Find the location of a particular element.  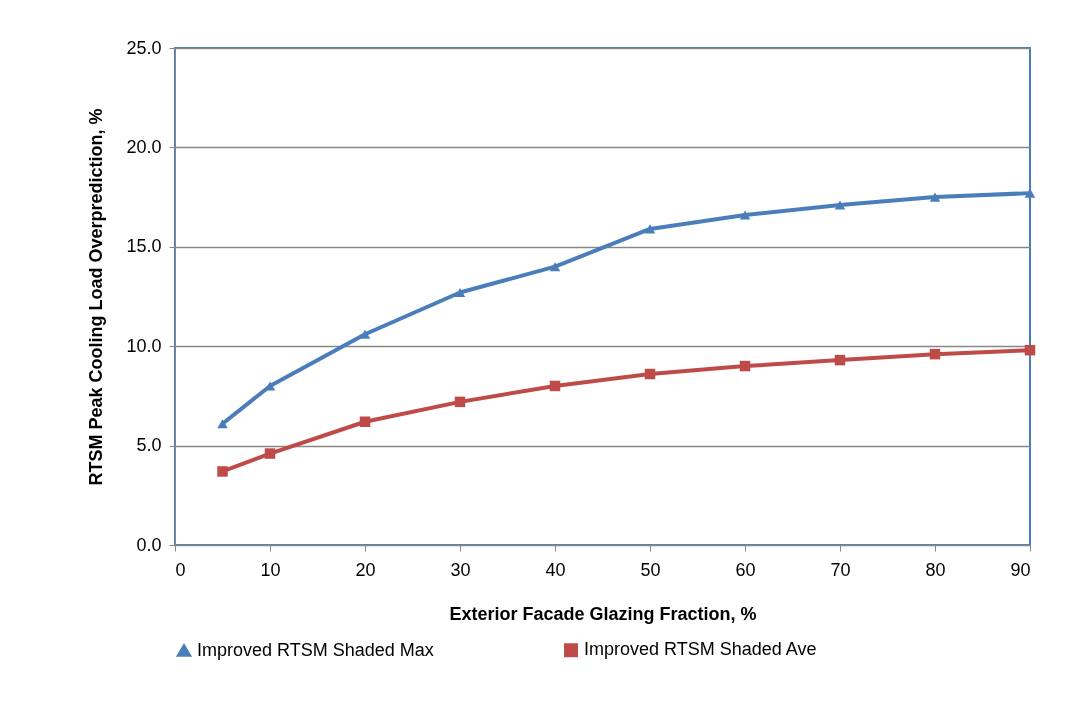

y-tick-label: 15.0 is located at coordinates (144, 246).